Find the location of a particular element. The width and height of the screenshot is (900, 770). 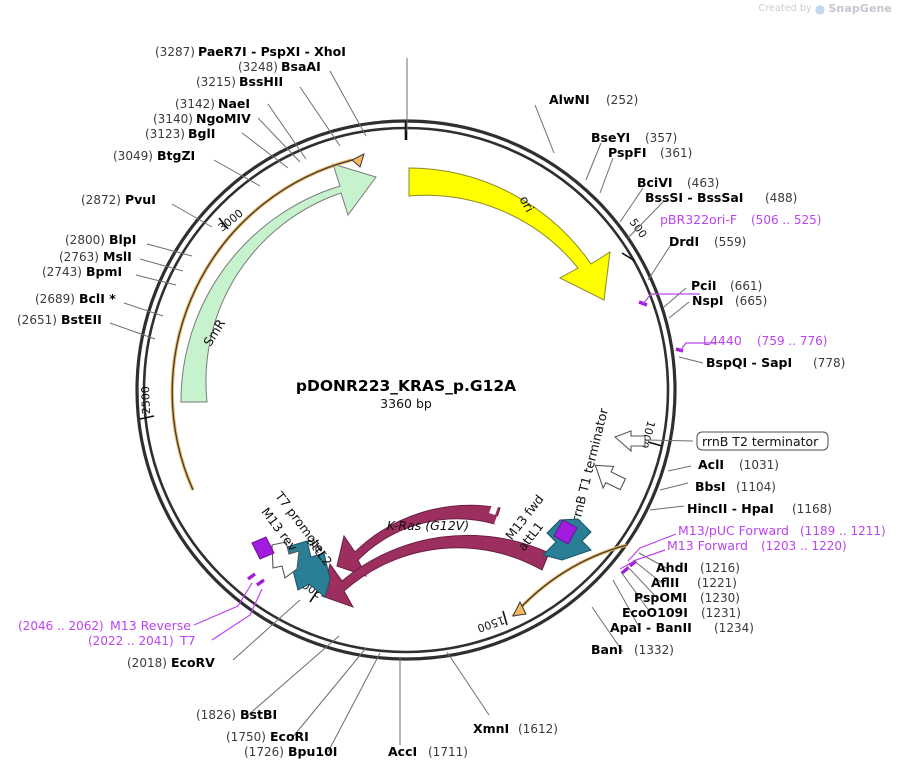

enzyme-name: EcoRI is located at coordinates (289, 736).